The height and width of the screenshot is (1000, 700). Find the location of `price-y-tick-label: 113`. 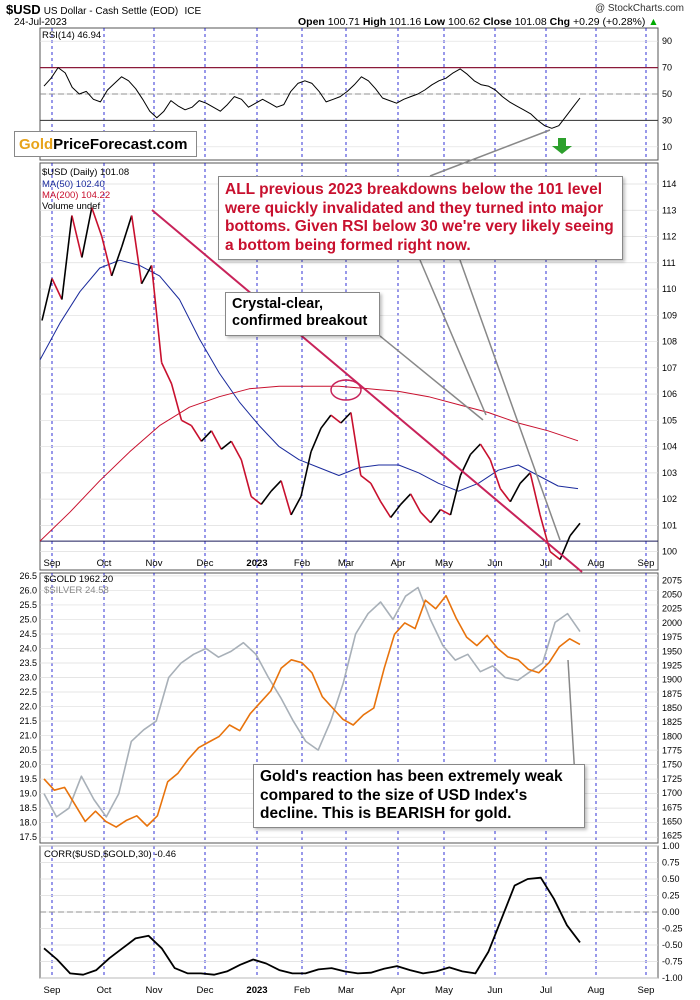

price-y-tick-label: 113 is located at coordinates (669, 210).